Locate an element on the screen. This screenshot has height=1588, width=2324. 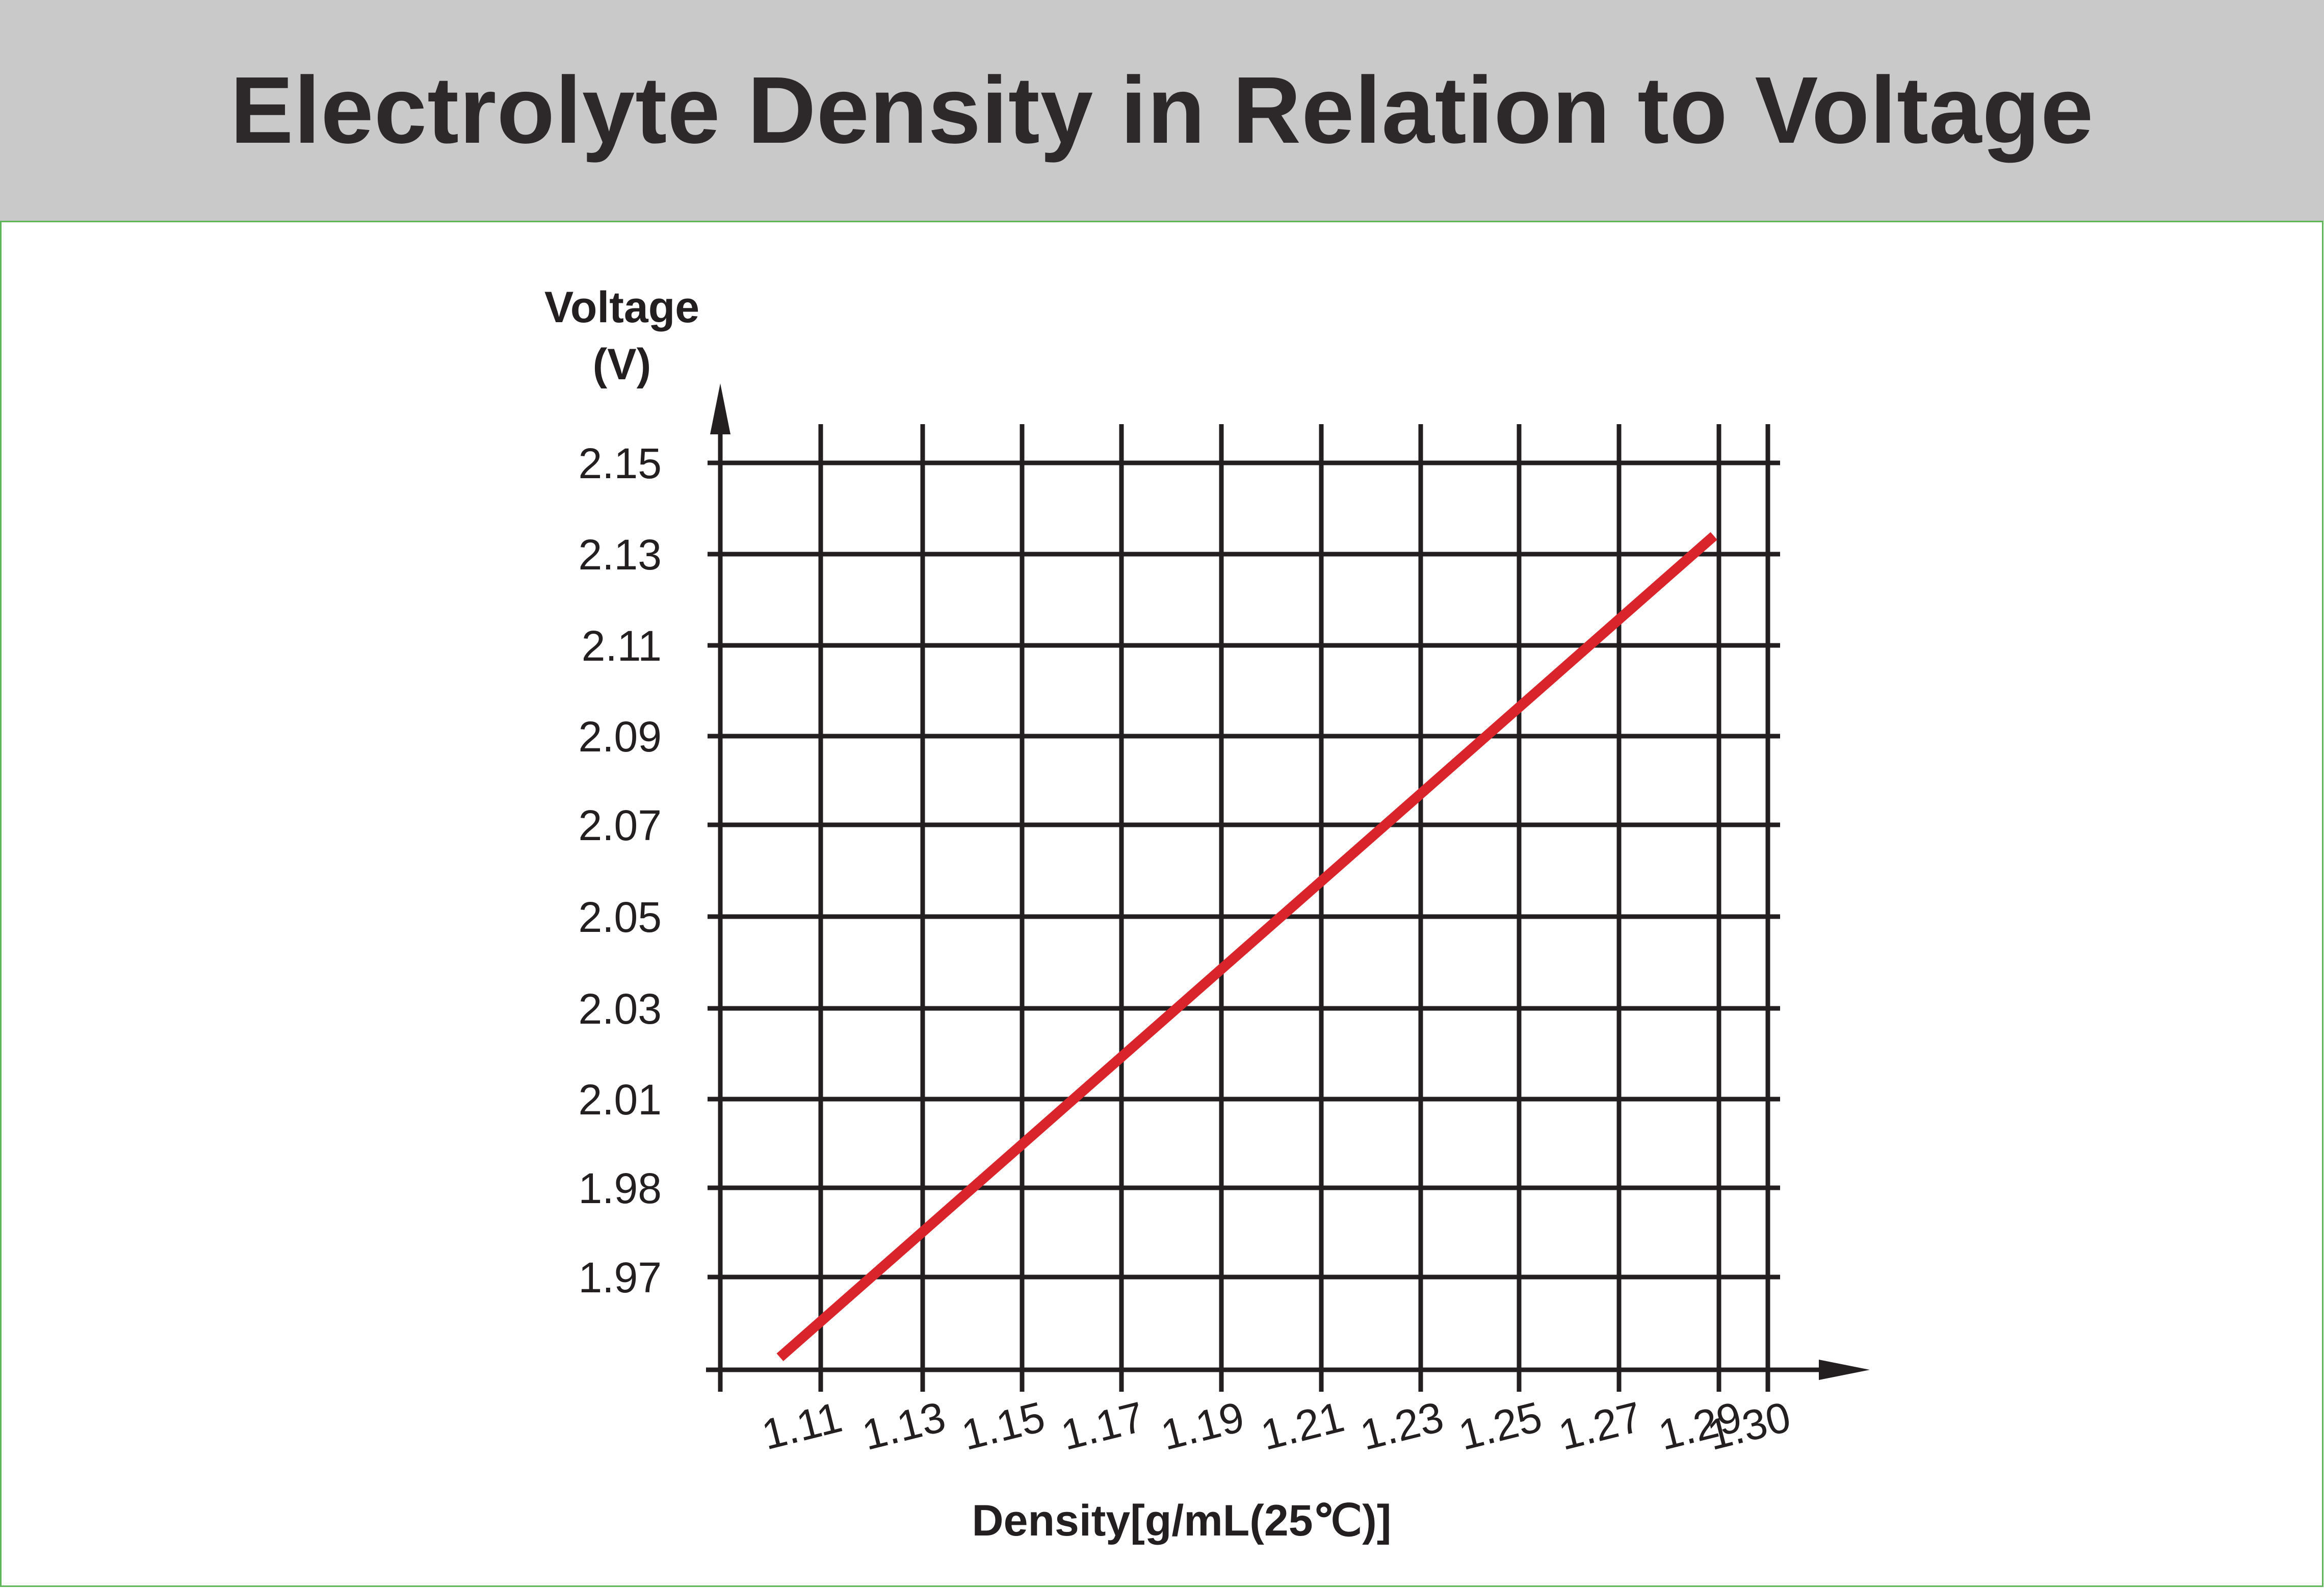
x-tick-label: 1.21 is located at coordinates (1302, 1425).